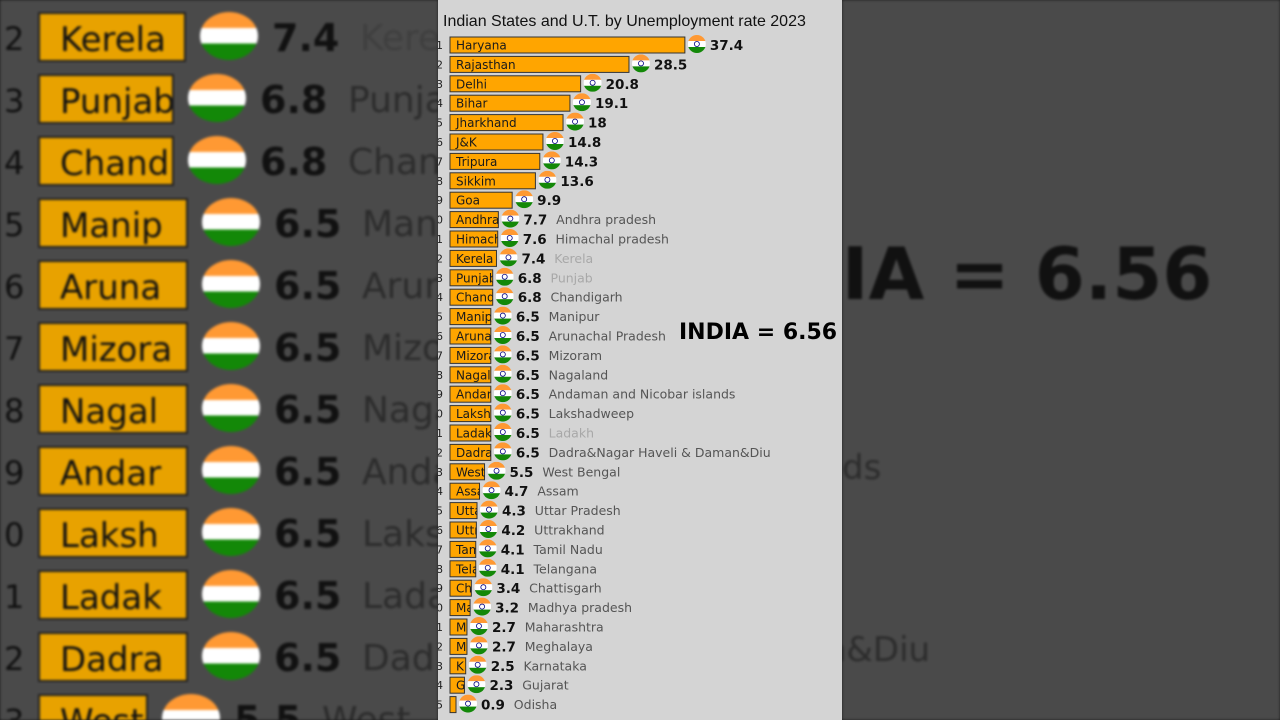  Describe the element at coordinates (474, 259) in the screenshot. I see `bar-label: Kerela` at that location.